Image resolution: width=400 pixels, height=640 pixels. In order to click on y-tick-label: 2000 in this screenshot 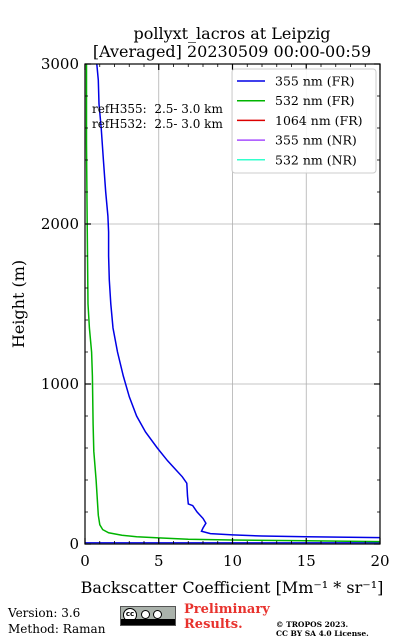, I will do `click(60, 224)`.